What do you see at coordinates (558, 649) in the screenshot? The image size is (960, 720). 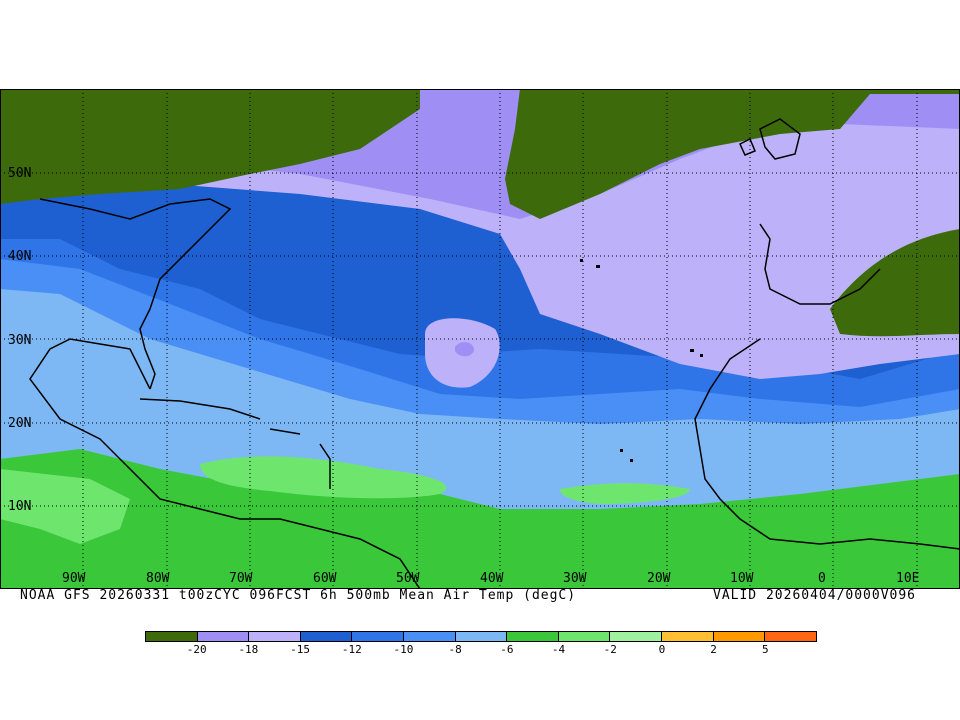 I see `colorbar-label: -4` at bounding box center [558, 649].